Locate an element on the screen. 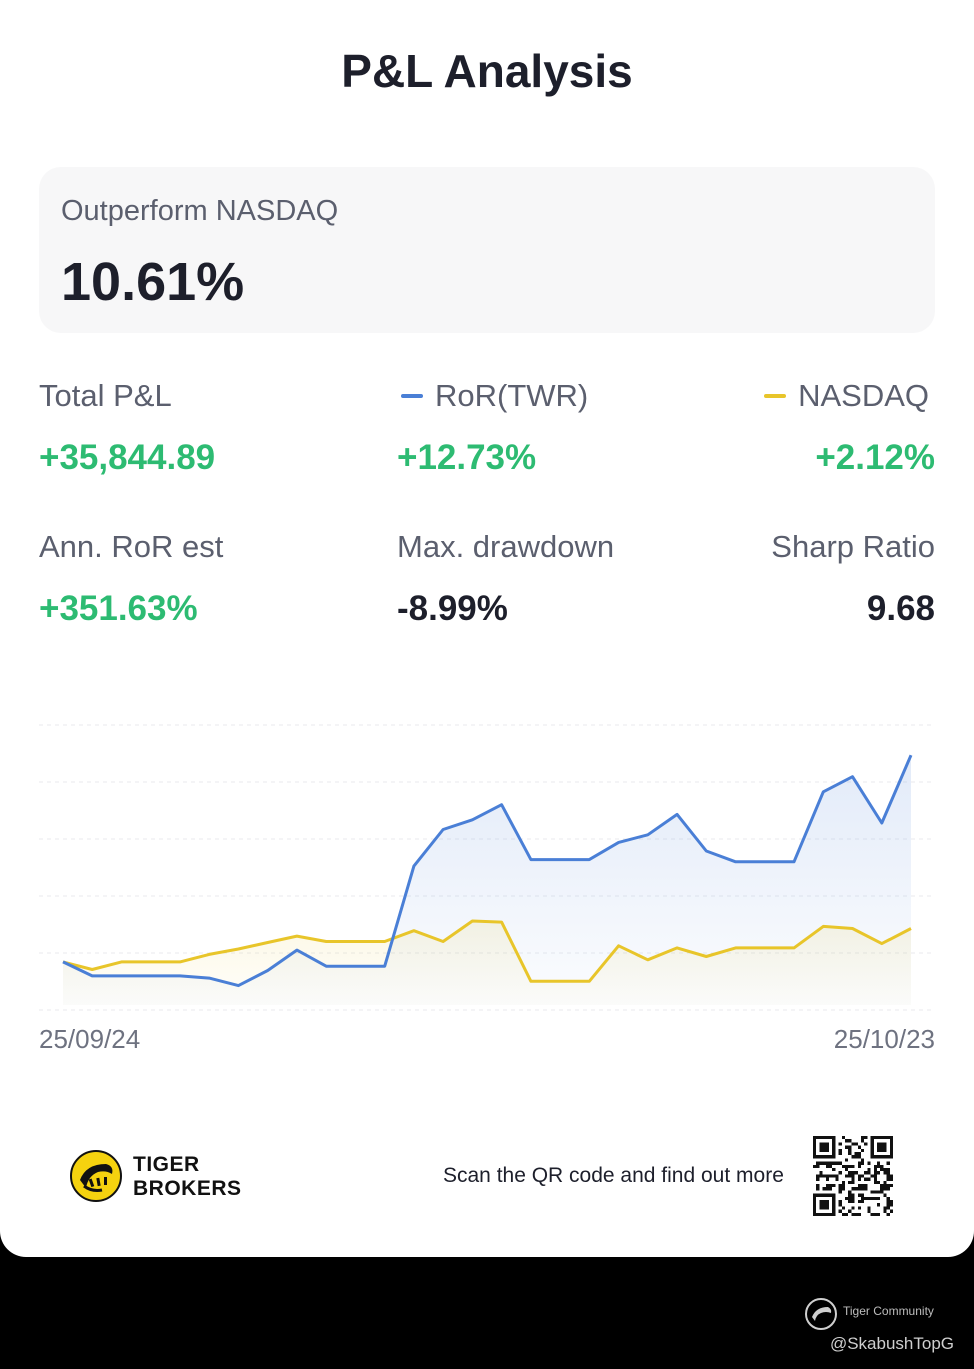 This screenshot has height=1369, width=974. x-axis-end-label: 25/10/23 is located at coordinates (884, 1039).